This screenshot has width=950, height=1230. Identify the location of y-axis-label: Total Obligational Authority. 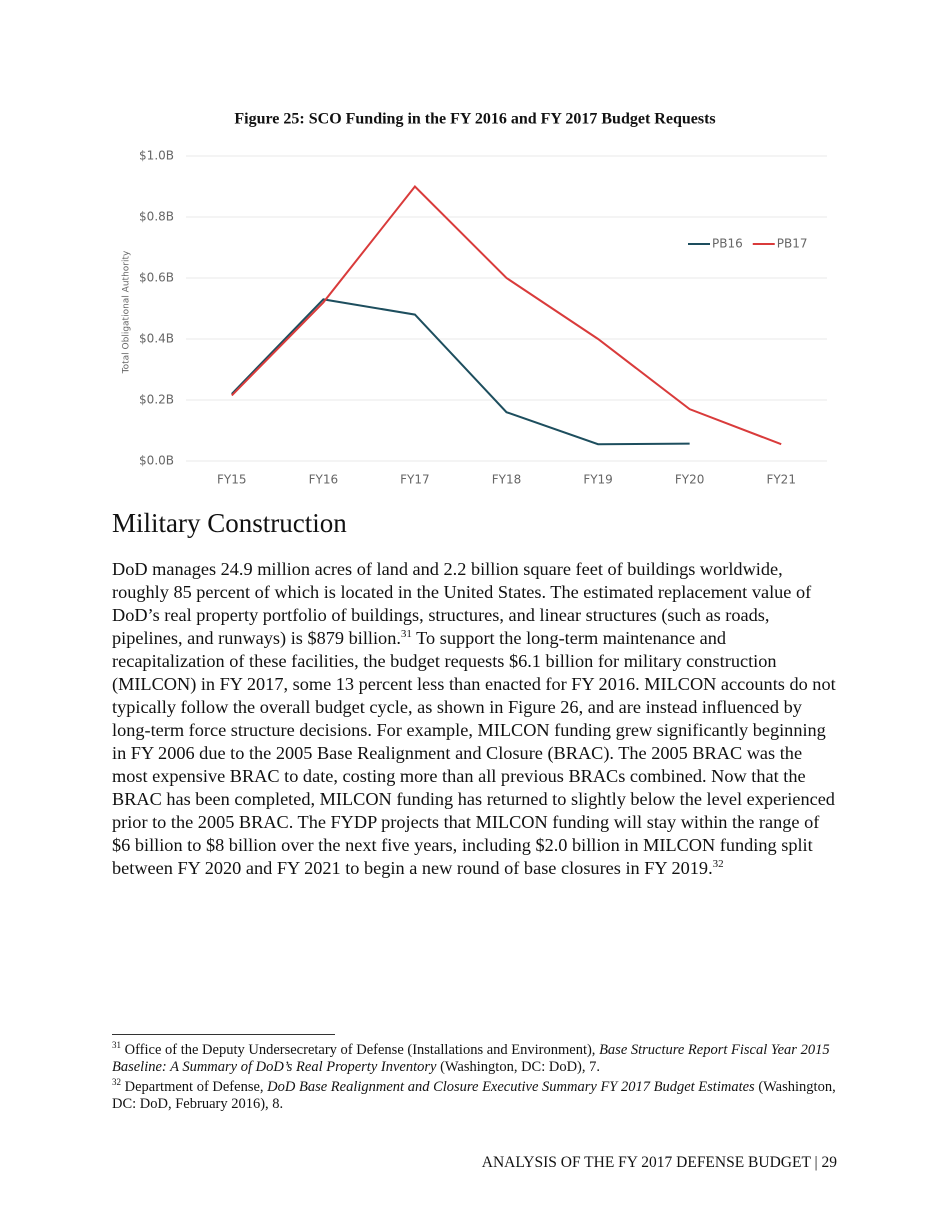
(127, 312).